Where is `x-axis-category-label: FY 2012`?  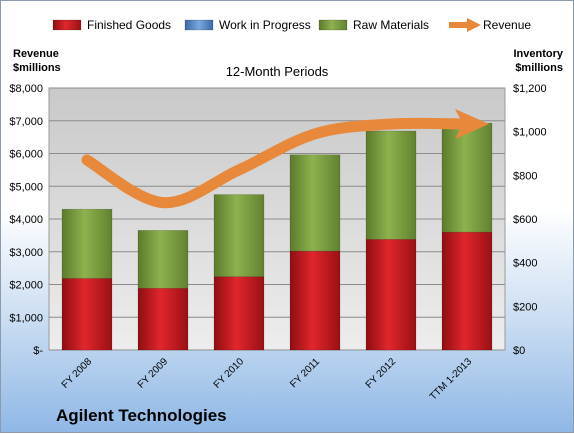
x-axis-category-label: FY 2012 is located at coordinates (381, 373).